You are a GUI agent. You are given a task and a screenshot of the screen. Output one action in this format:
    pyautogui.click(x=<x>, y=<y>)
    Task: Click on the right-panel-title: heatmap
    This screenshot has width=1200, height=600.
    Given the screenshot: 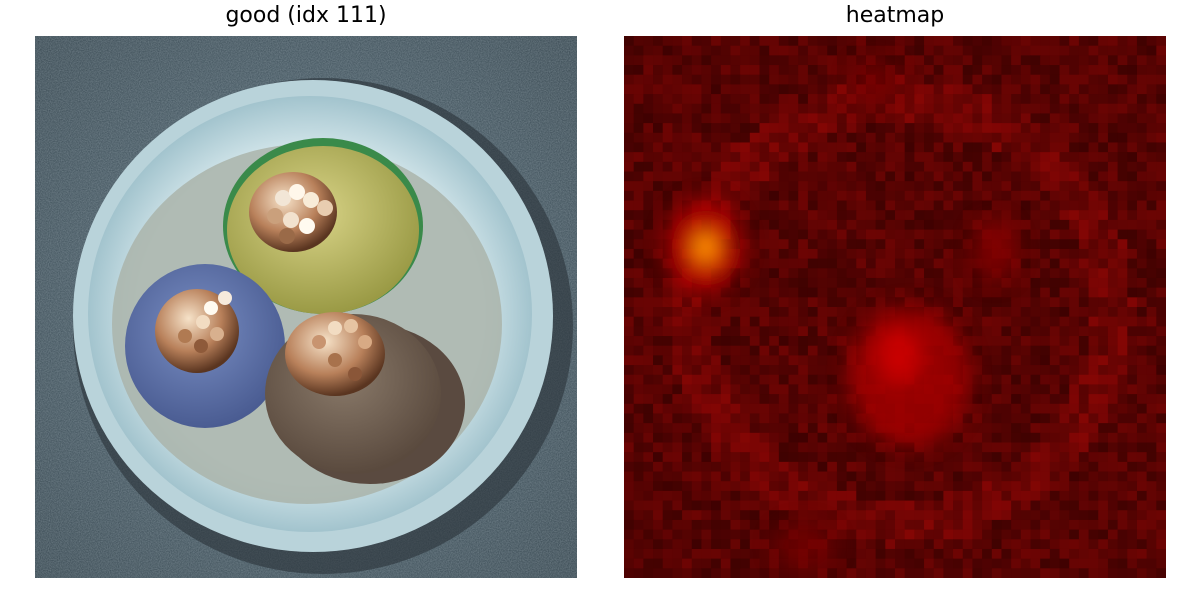 What is the action you would take?
    pyautogui.click(x=895, y=15)
    